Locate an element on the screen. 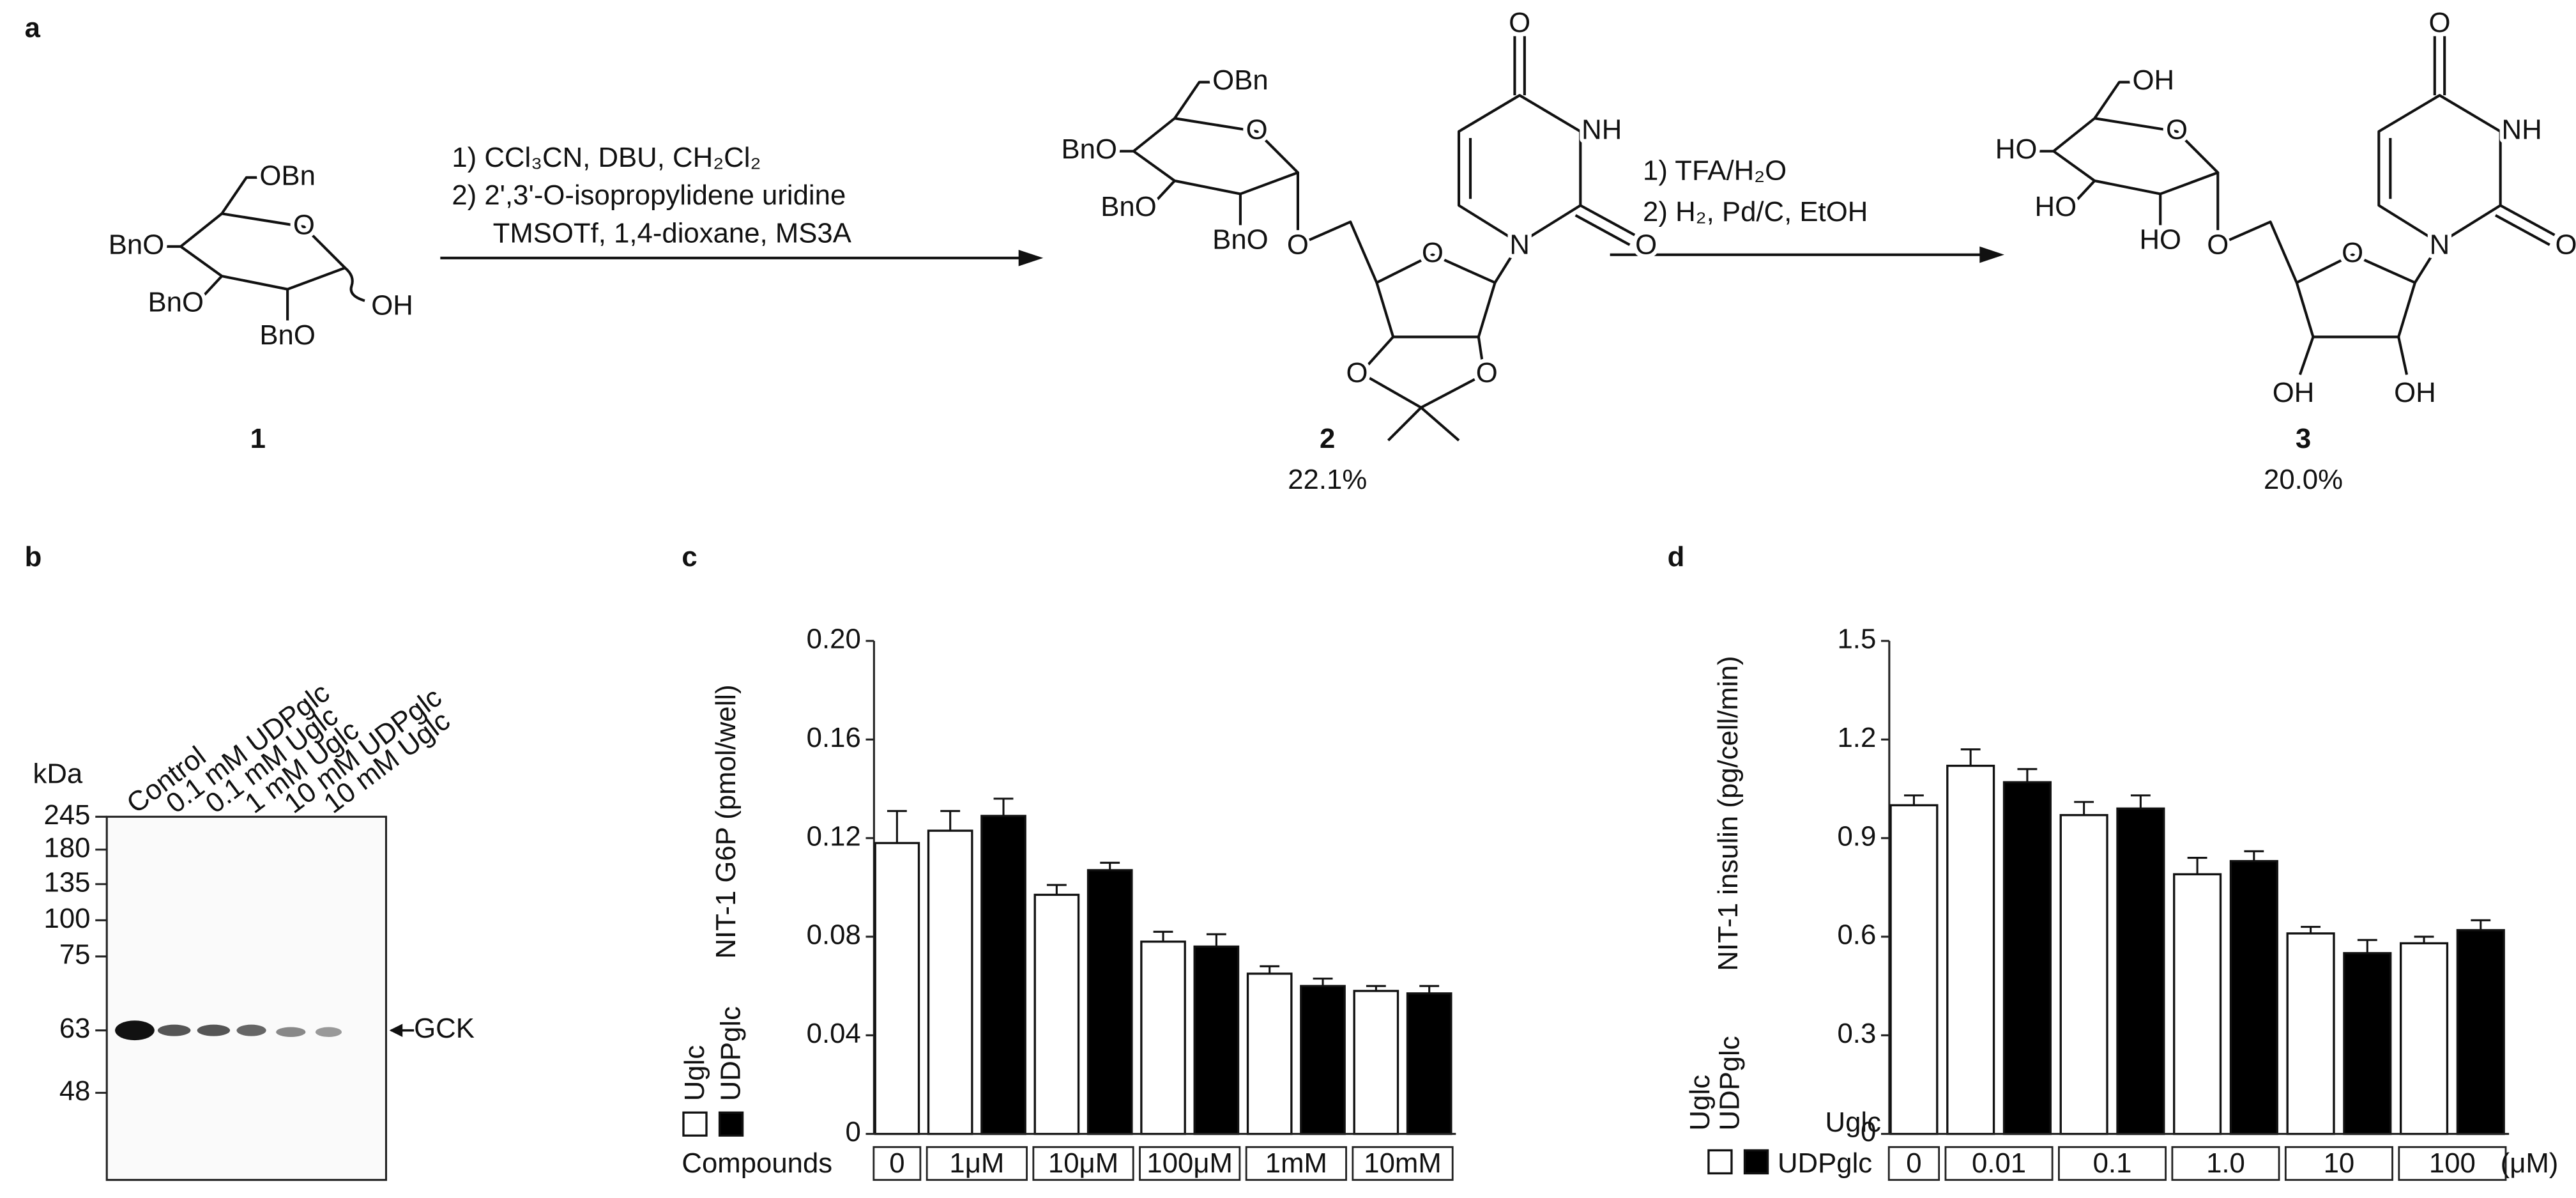 Image resolution: width=2576 pixels, height=1198 pixels. x-tick-label: 10mM is located at coordinates (1402, 1163).